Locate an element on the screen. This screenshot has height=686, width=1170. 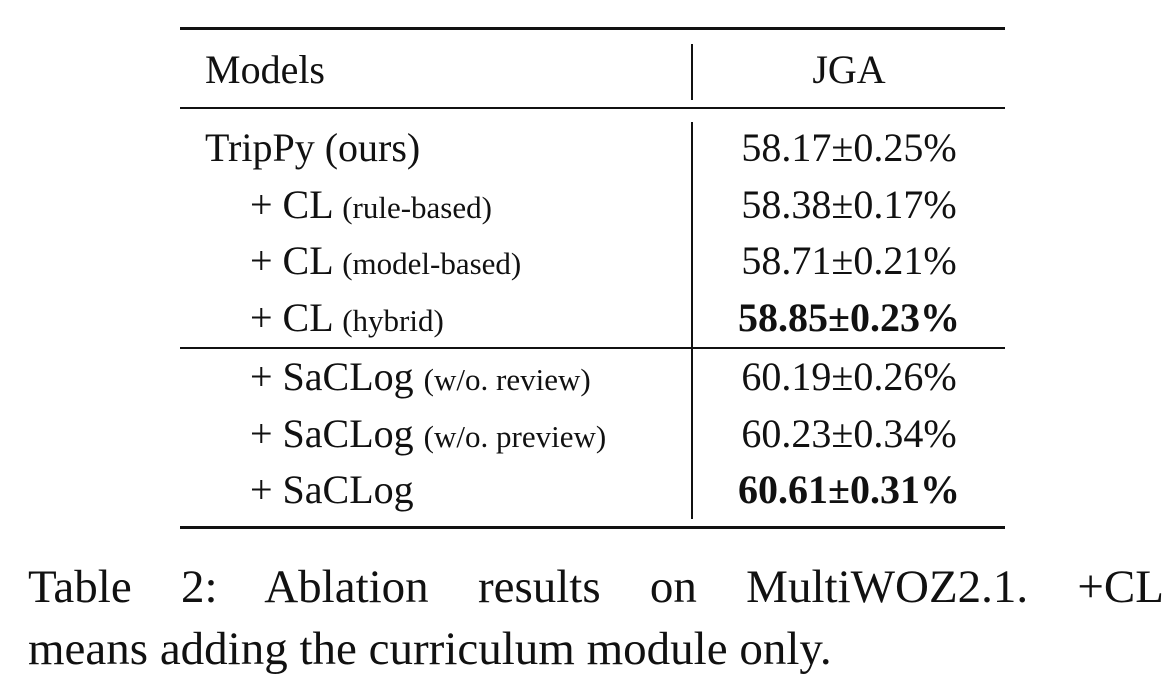
model-cell: + SaCLog is located at coordinates (332, 490).